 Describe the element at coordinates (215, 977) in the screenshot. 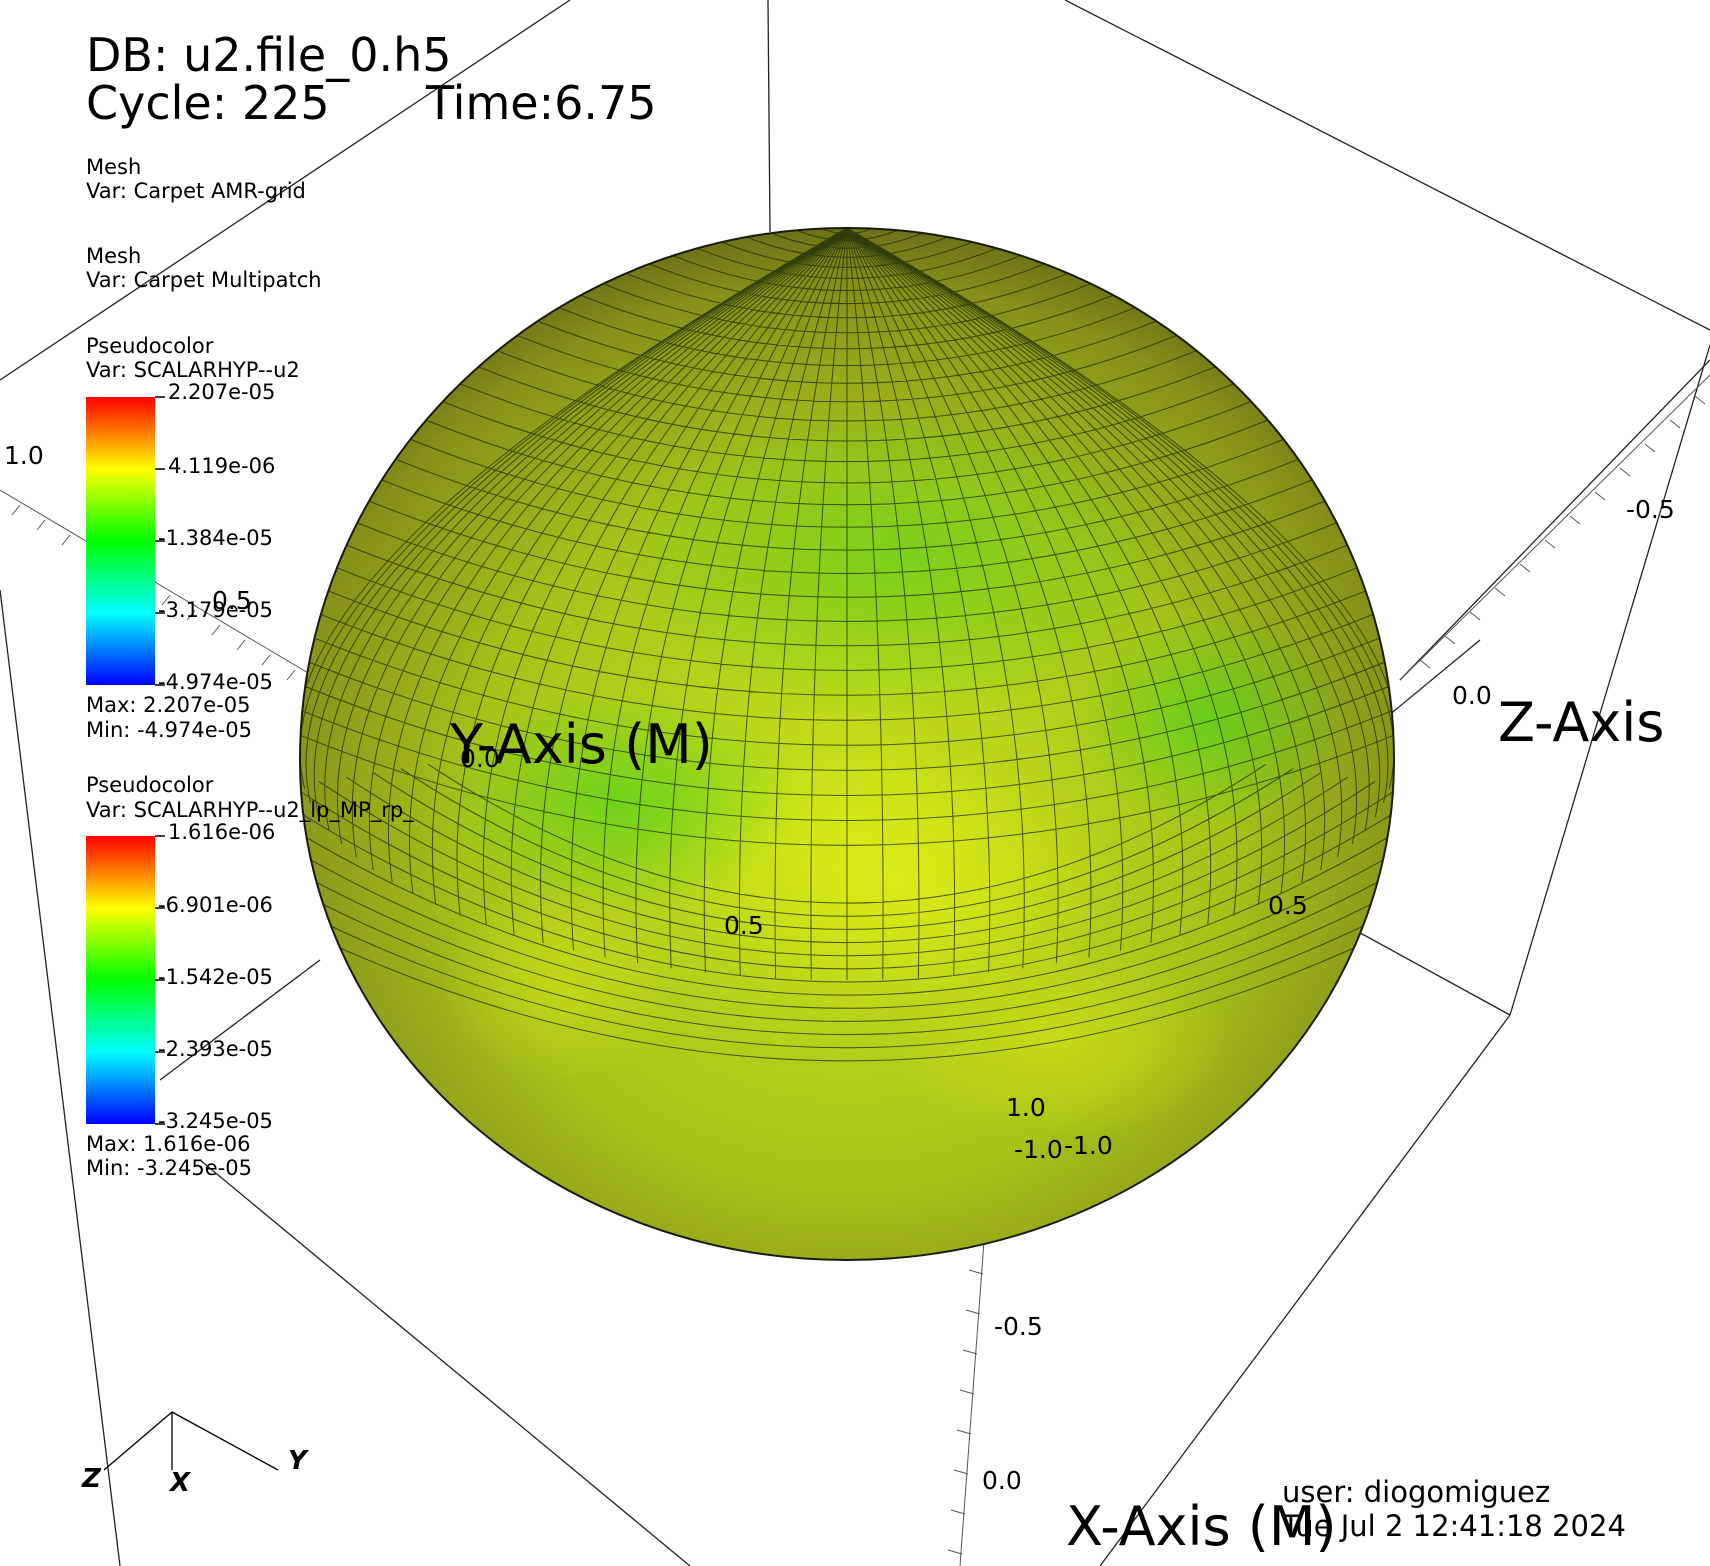

I see `colorbar-2-tick: -1.542e-05` at that location.